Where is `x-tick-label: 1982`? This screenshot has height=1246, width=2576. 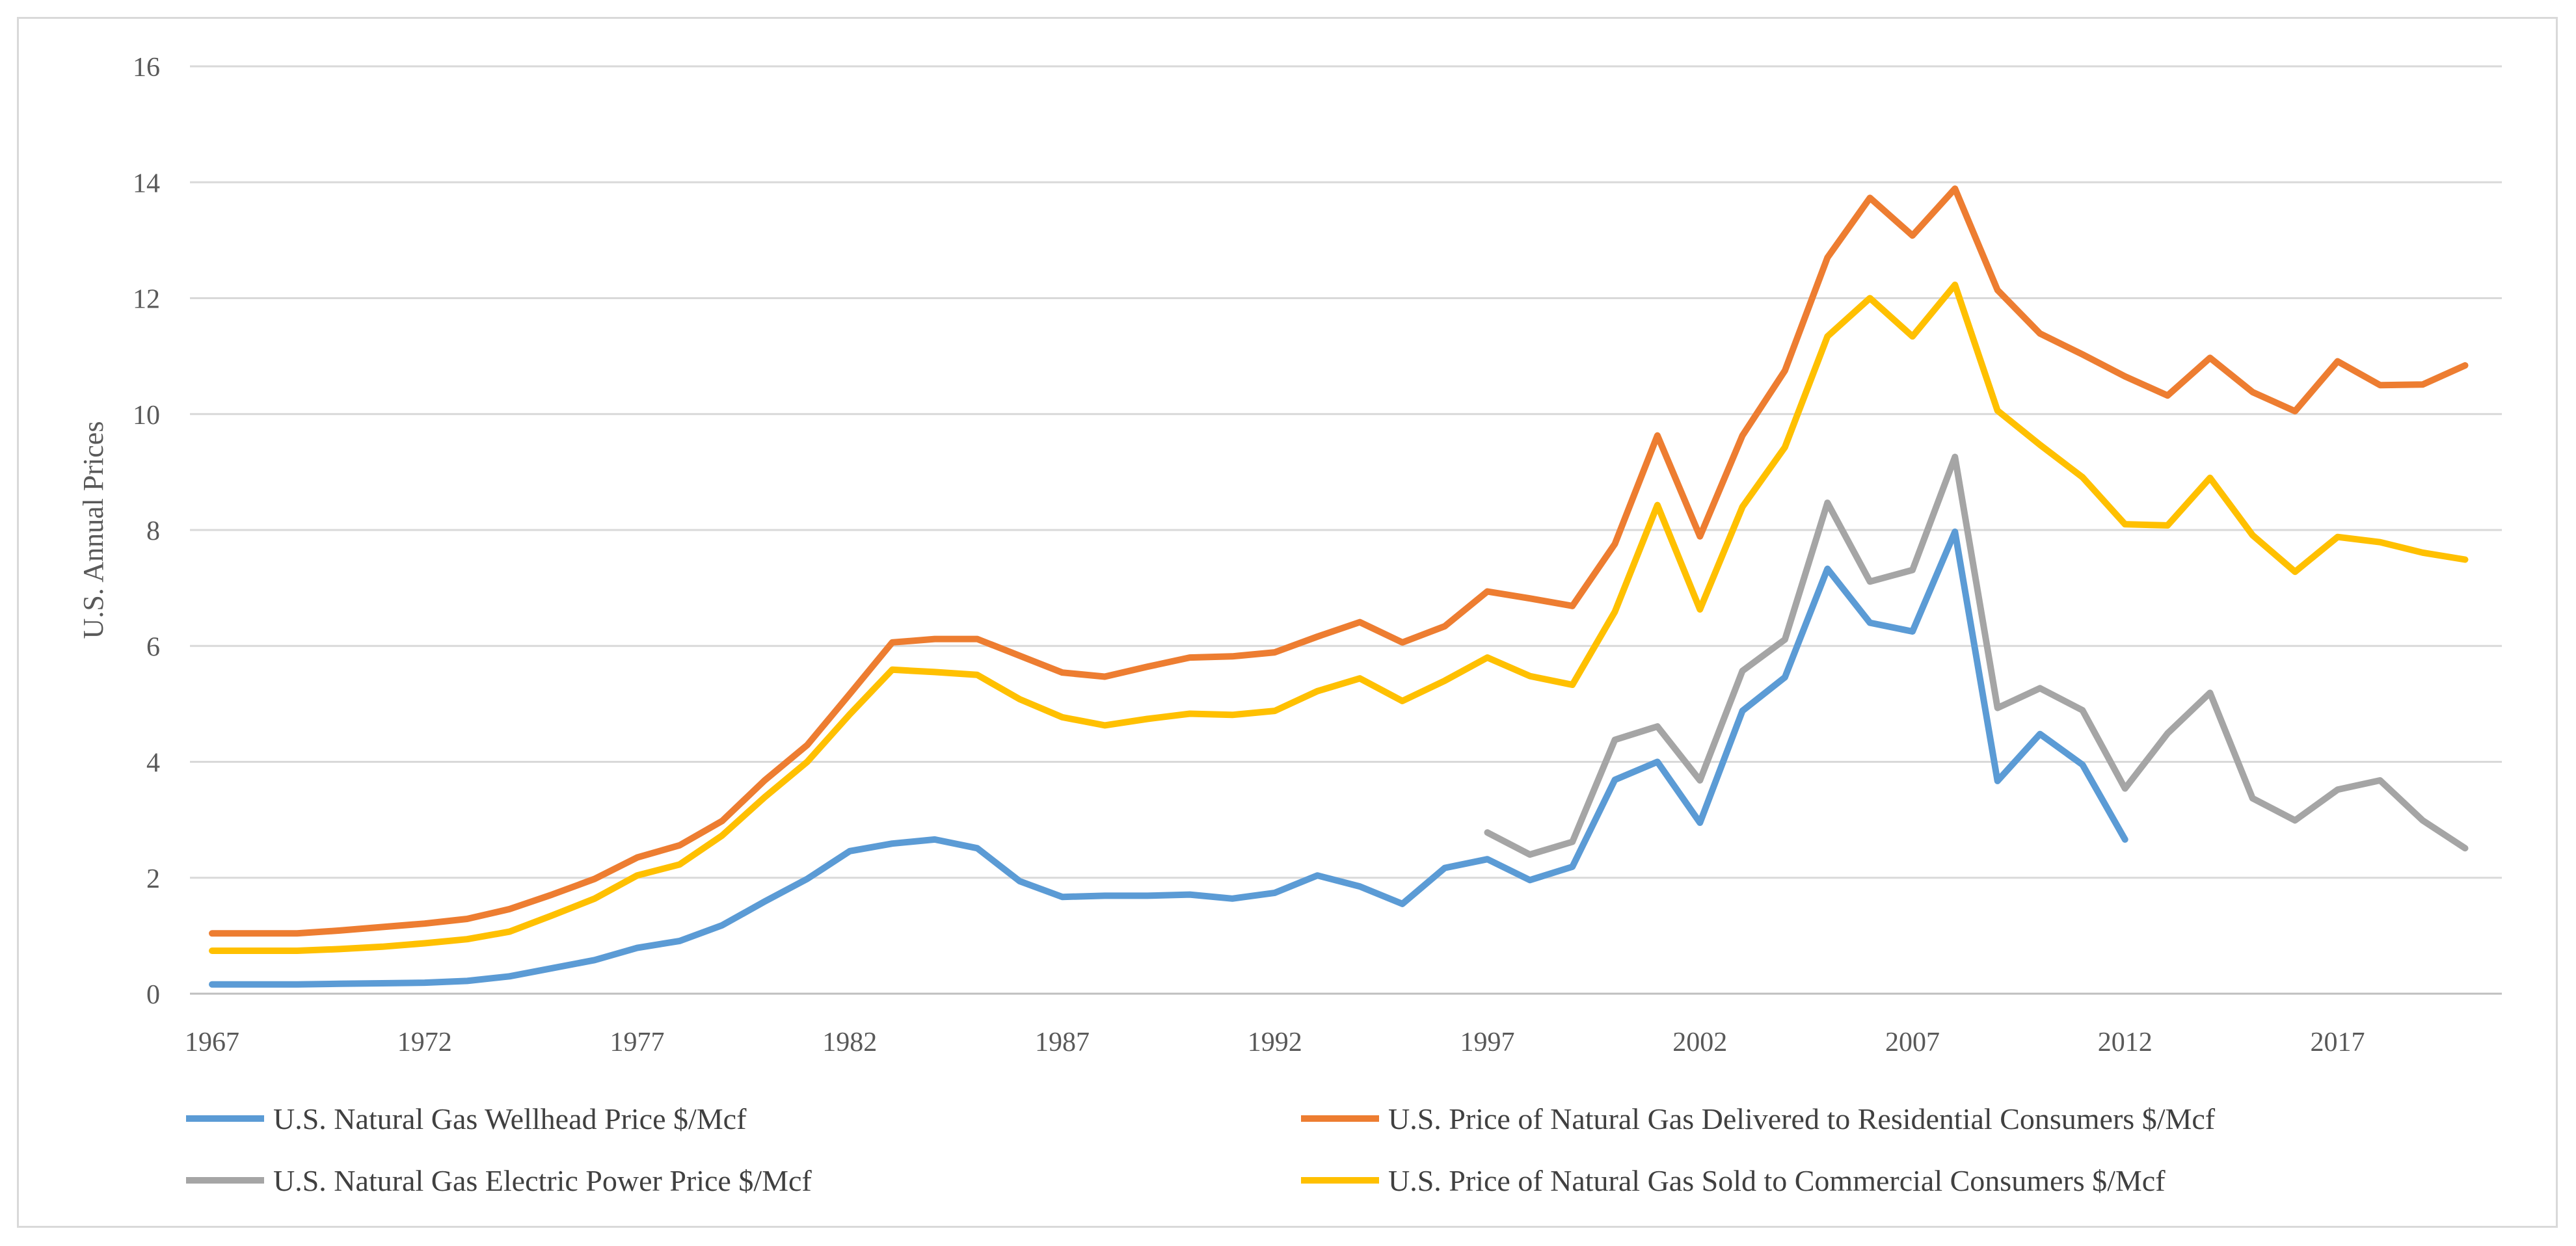 x-tick-label: 1982 is located at coordinates (849, 1042).